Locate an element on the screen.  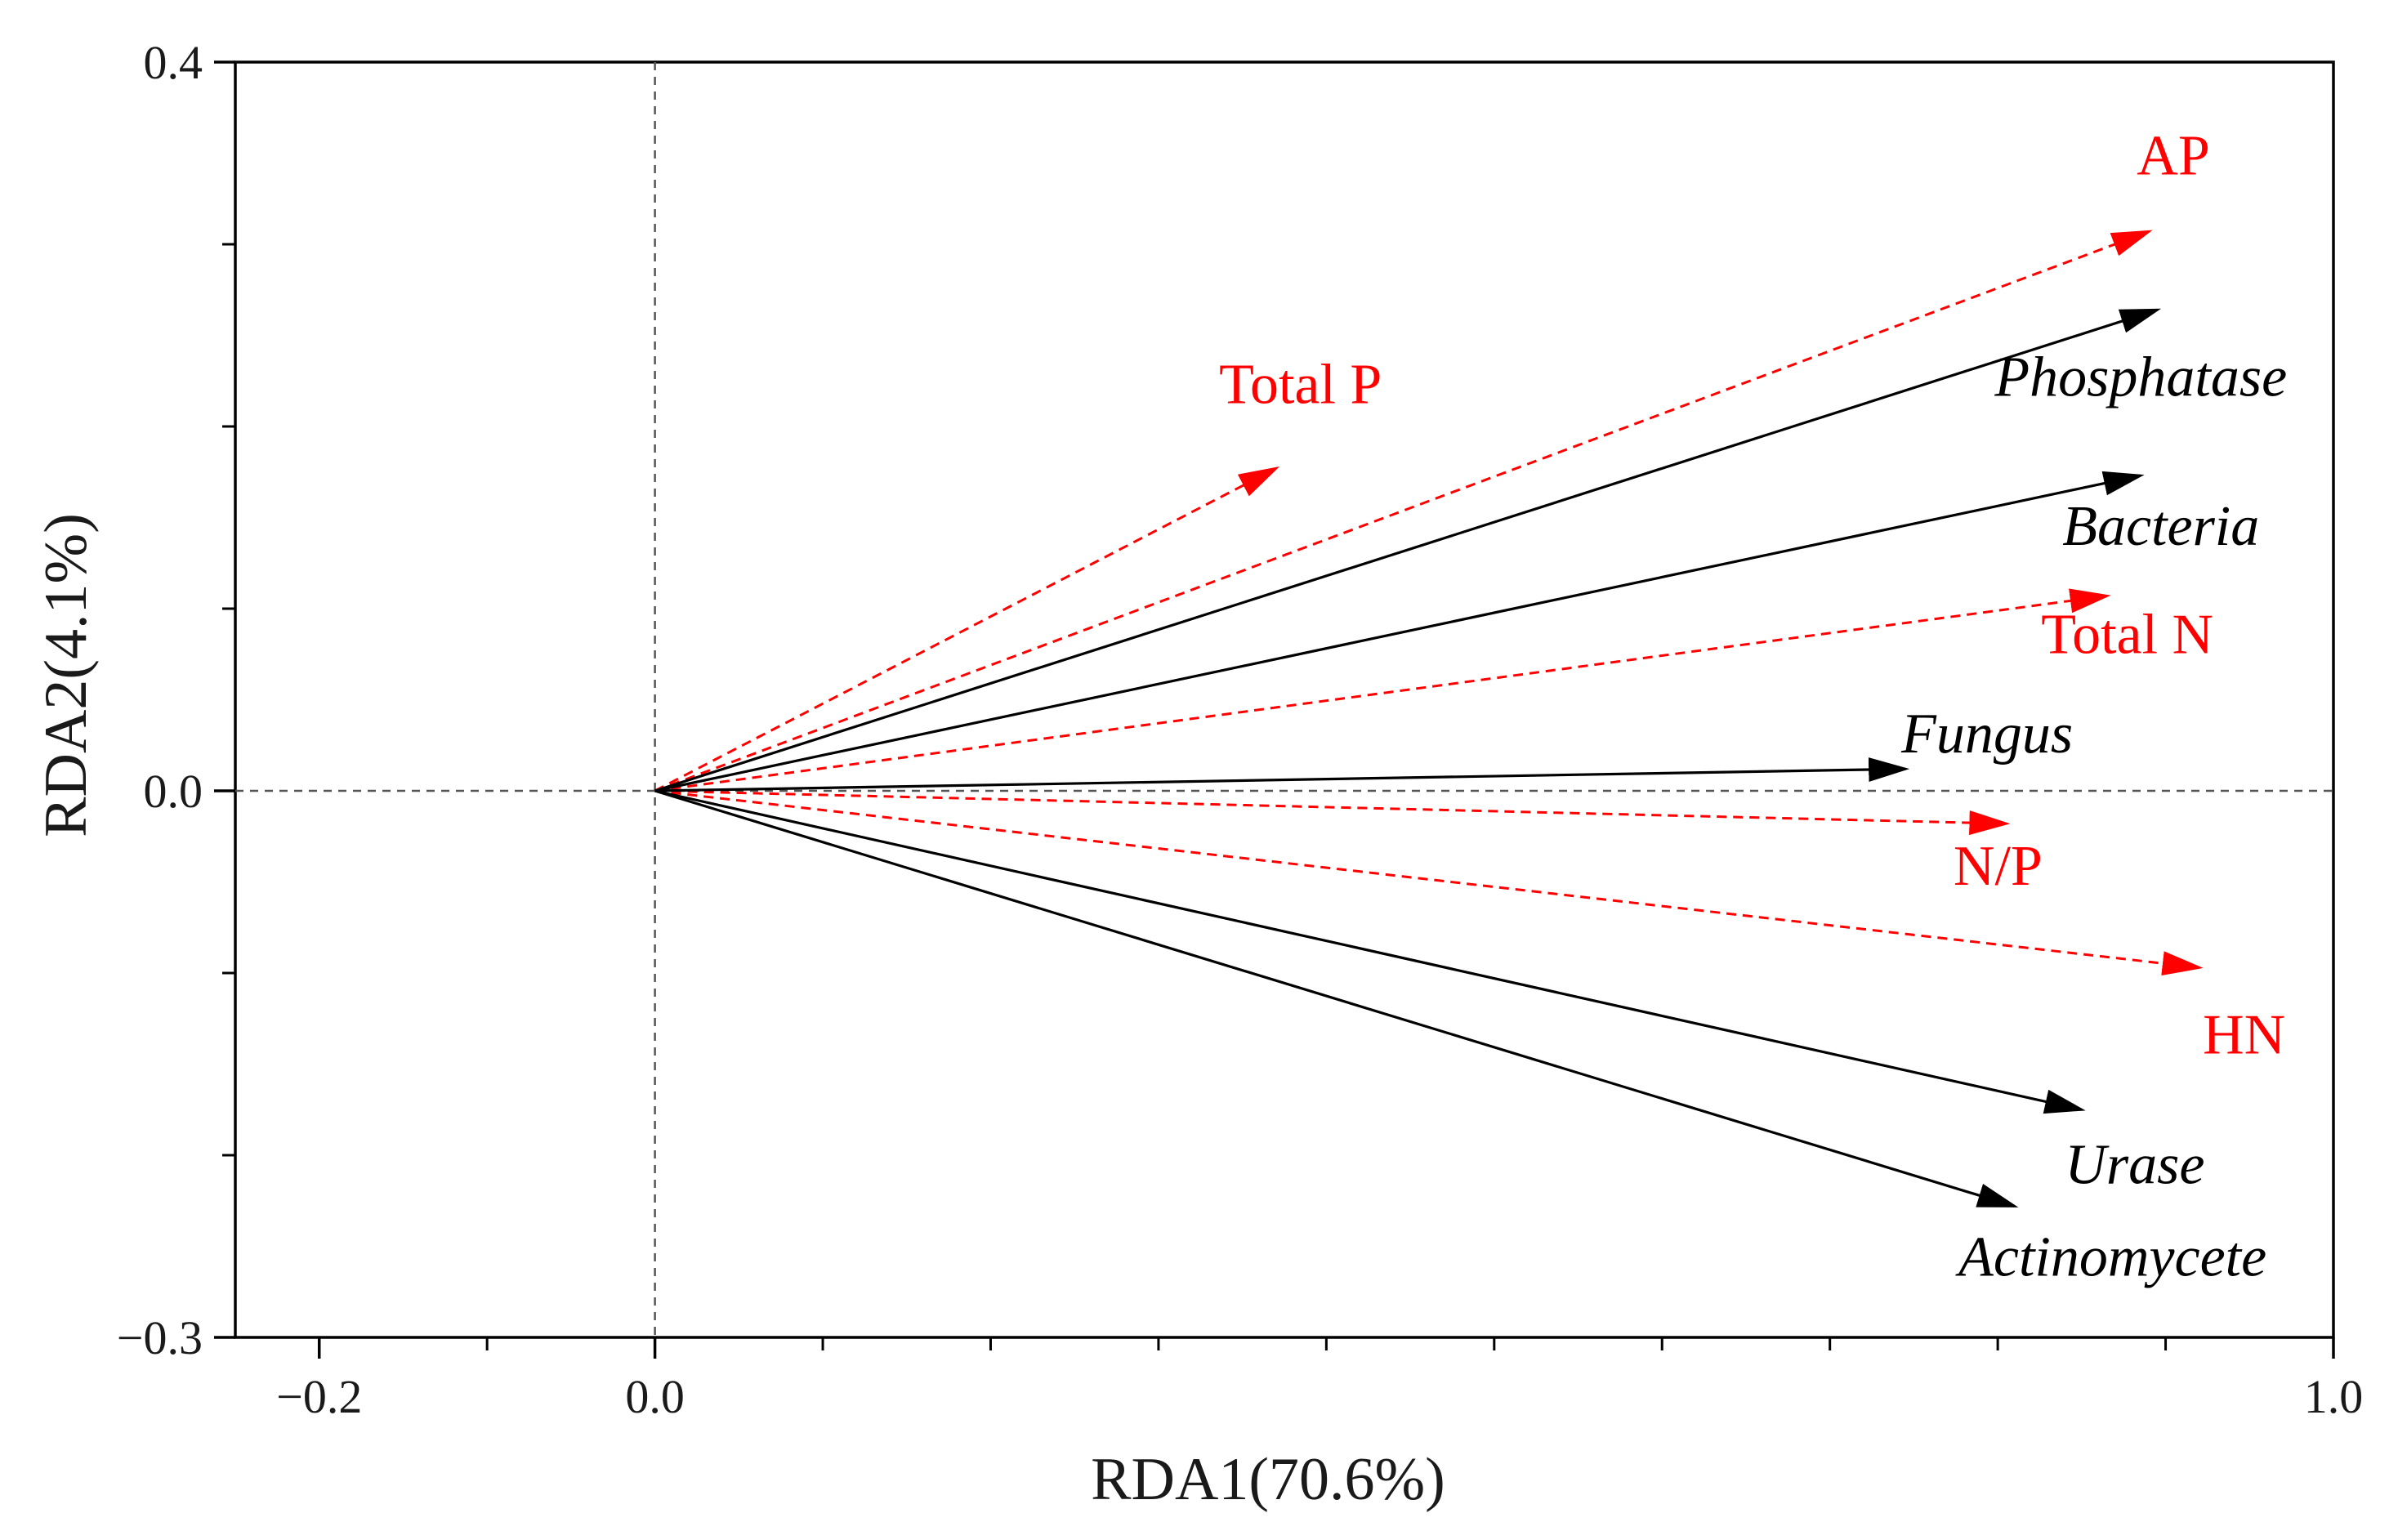
vector-label-bacteria: Bacteria is located at coordinates (2160, 526).